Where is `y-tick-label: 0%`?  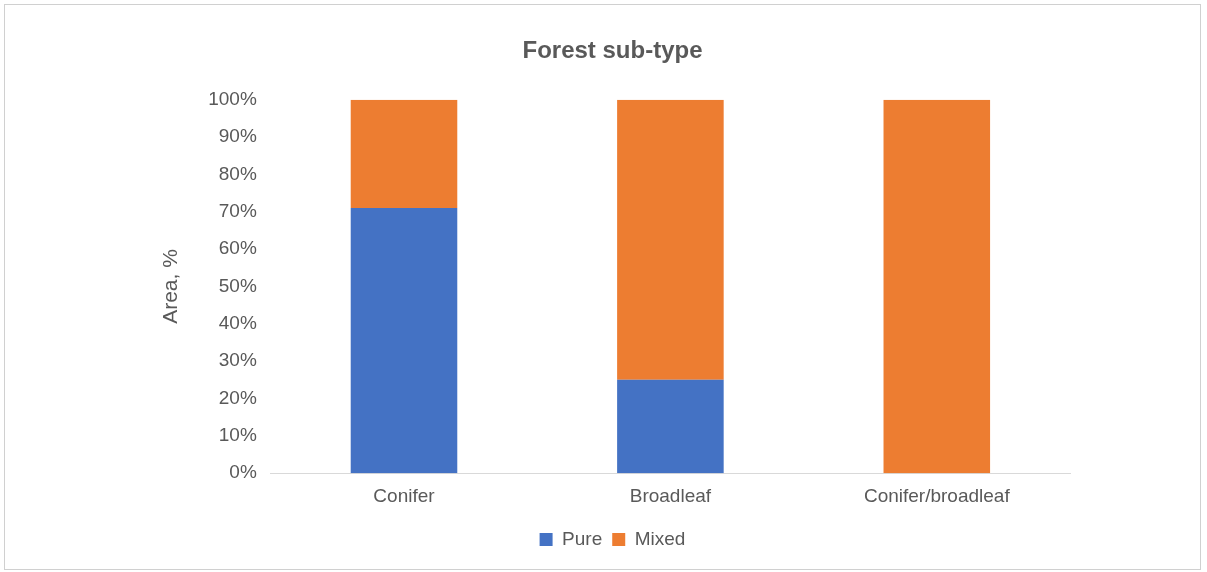 y-tick-label: 0% is located at coordinates (243, 472).